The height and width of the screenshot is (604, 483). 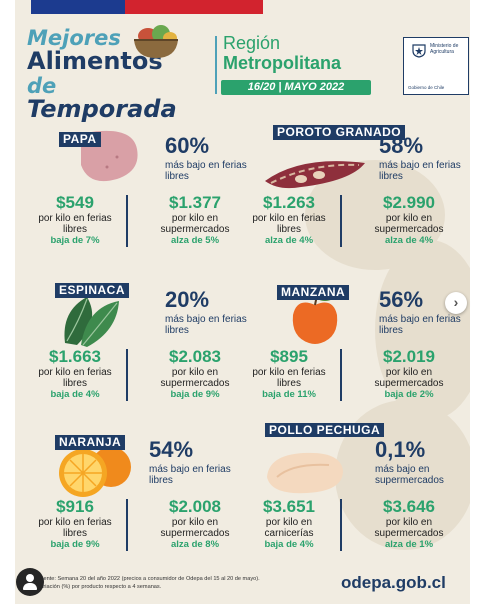 I want to click on price-value: $3.651, so click(x=289, y=506).